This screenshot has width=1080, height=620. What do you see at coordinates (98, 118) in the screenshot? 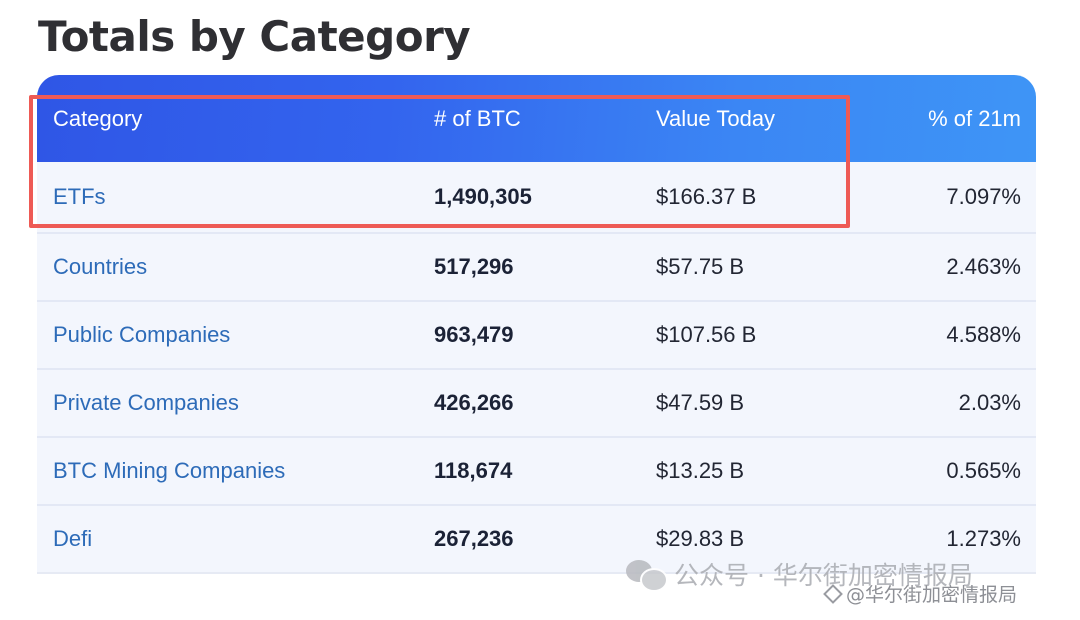
I see `header-category: Category` at bounding box center [98, 118].